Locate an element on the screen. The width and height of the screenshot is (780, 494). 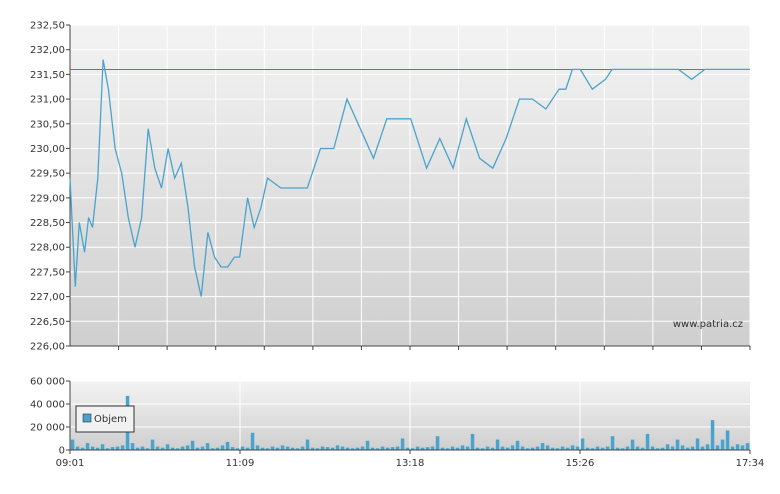
volume-y-tick-label: 40 000 is located at coordinates (47, 405).